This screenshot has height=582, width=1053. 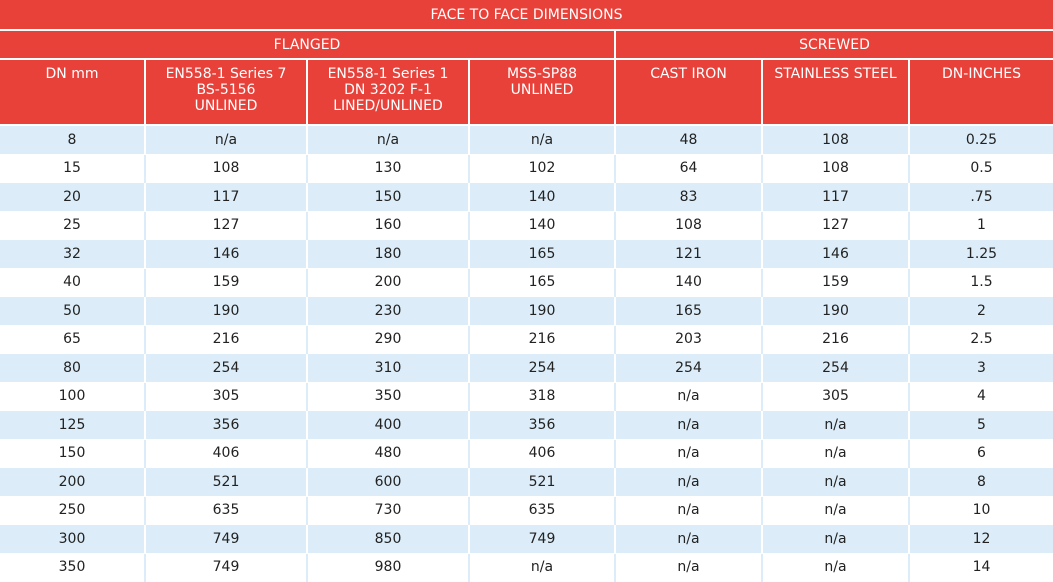 What do you see at coordinates (73, 92) in the screenshot?
I see `column-header: DN mm` at bounding box center [73, 92].